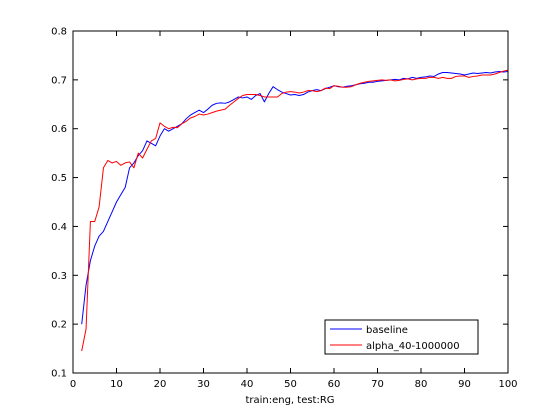 The image size is (560, 420). I want to click on y-tick-label: 0.8, so click(59, 32).